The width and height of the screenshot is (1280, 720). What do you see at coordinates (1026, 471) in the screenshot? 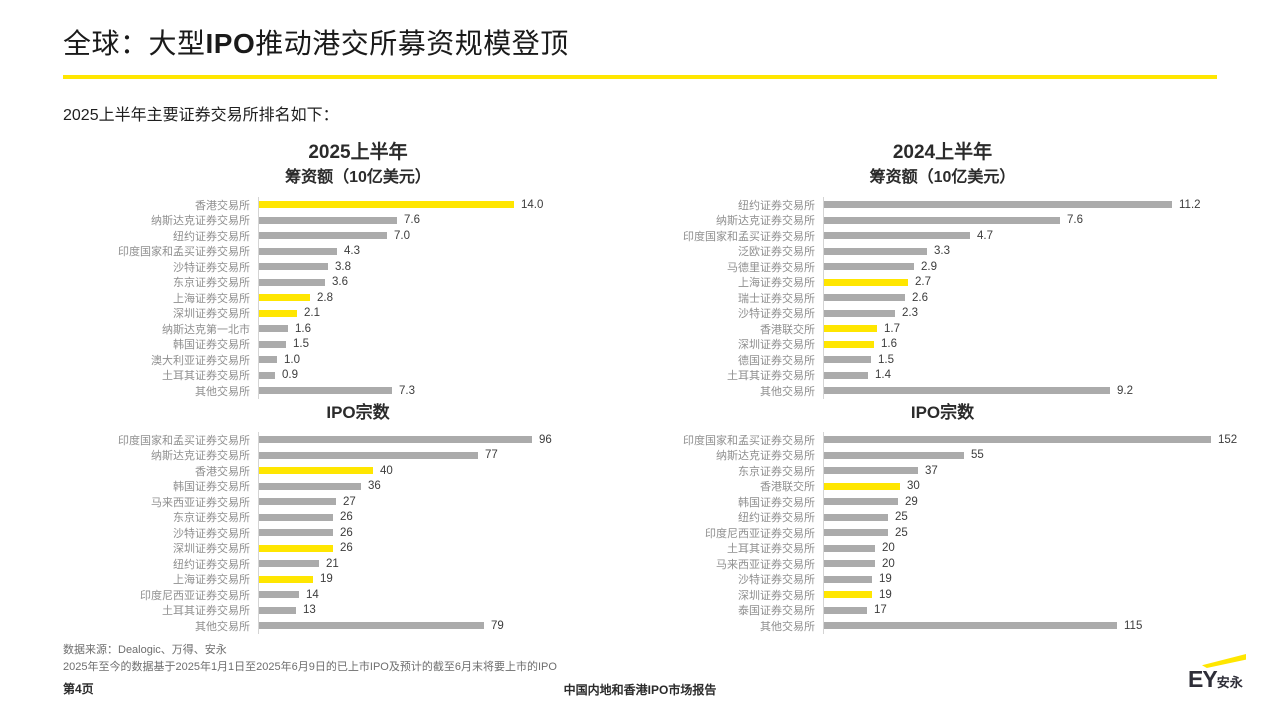
I see `bar-area: 37` at bounding box center [1026, 471].